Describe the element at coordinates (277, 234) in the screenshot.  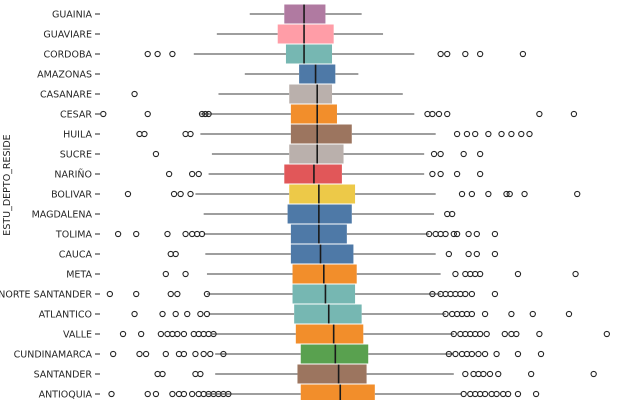
I see `box-group: TOLIMA` at that location.